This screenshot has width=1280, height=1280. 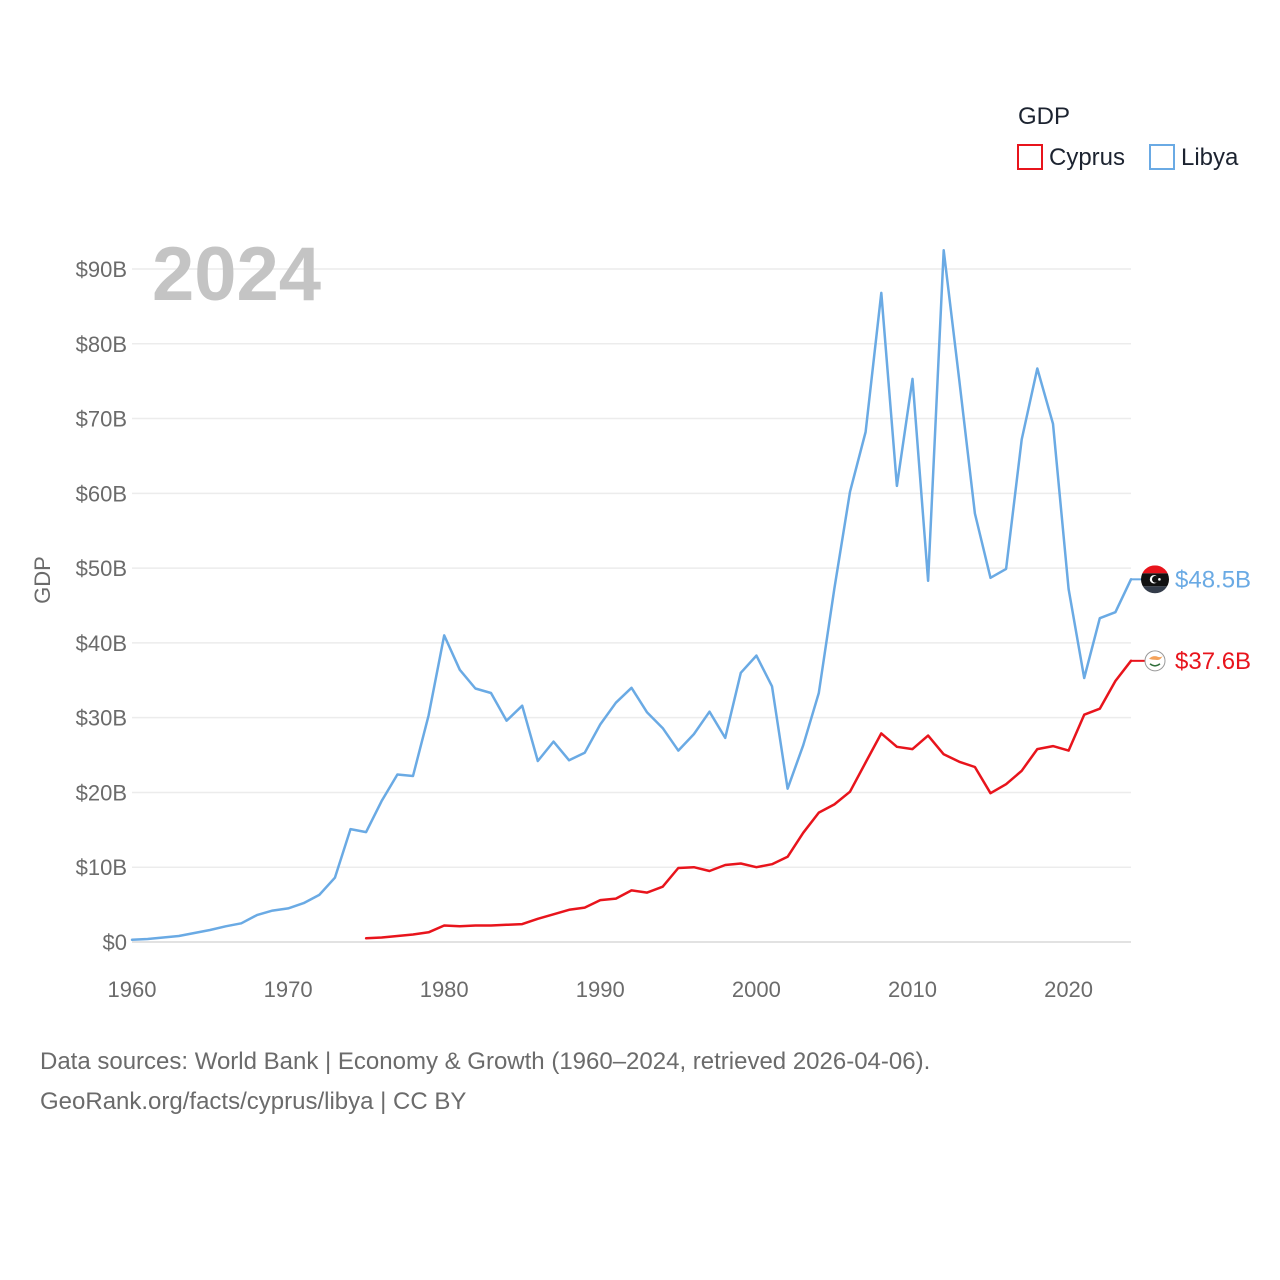 I want to click on x-axis-ticks: 1960 1970 1980 1990 2000 2010 2020, so click(x=601, y=989).